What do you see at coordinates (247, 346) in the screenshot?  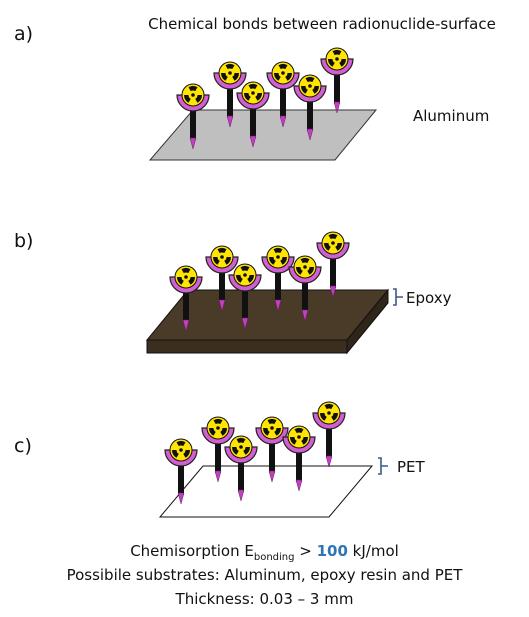 I see `epoxy-front` at bounding box center [247, 346].